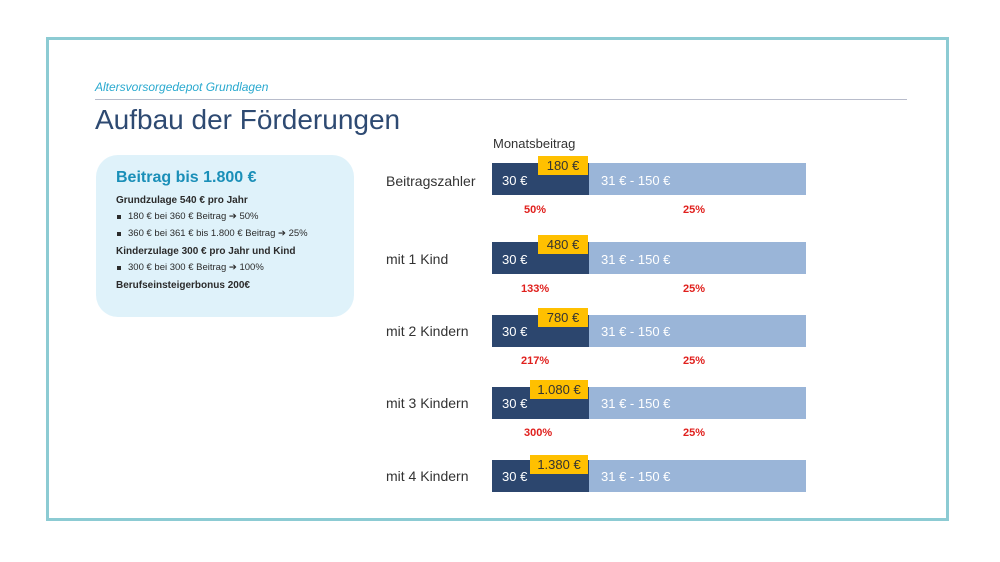 The width and height of the screenshot is (1000, 562). What do you see at coordinates (563, 244) in the screenshot?
I see `subsidy-badge: 480 €` at bounding box center [563, 244].